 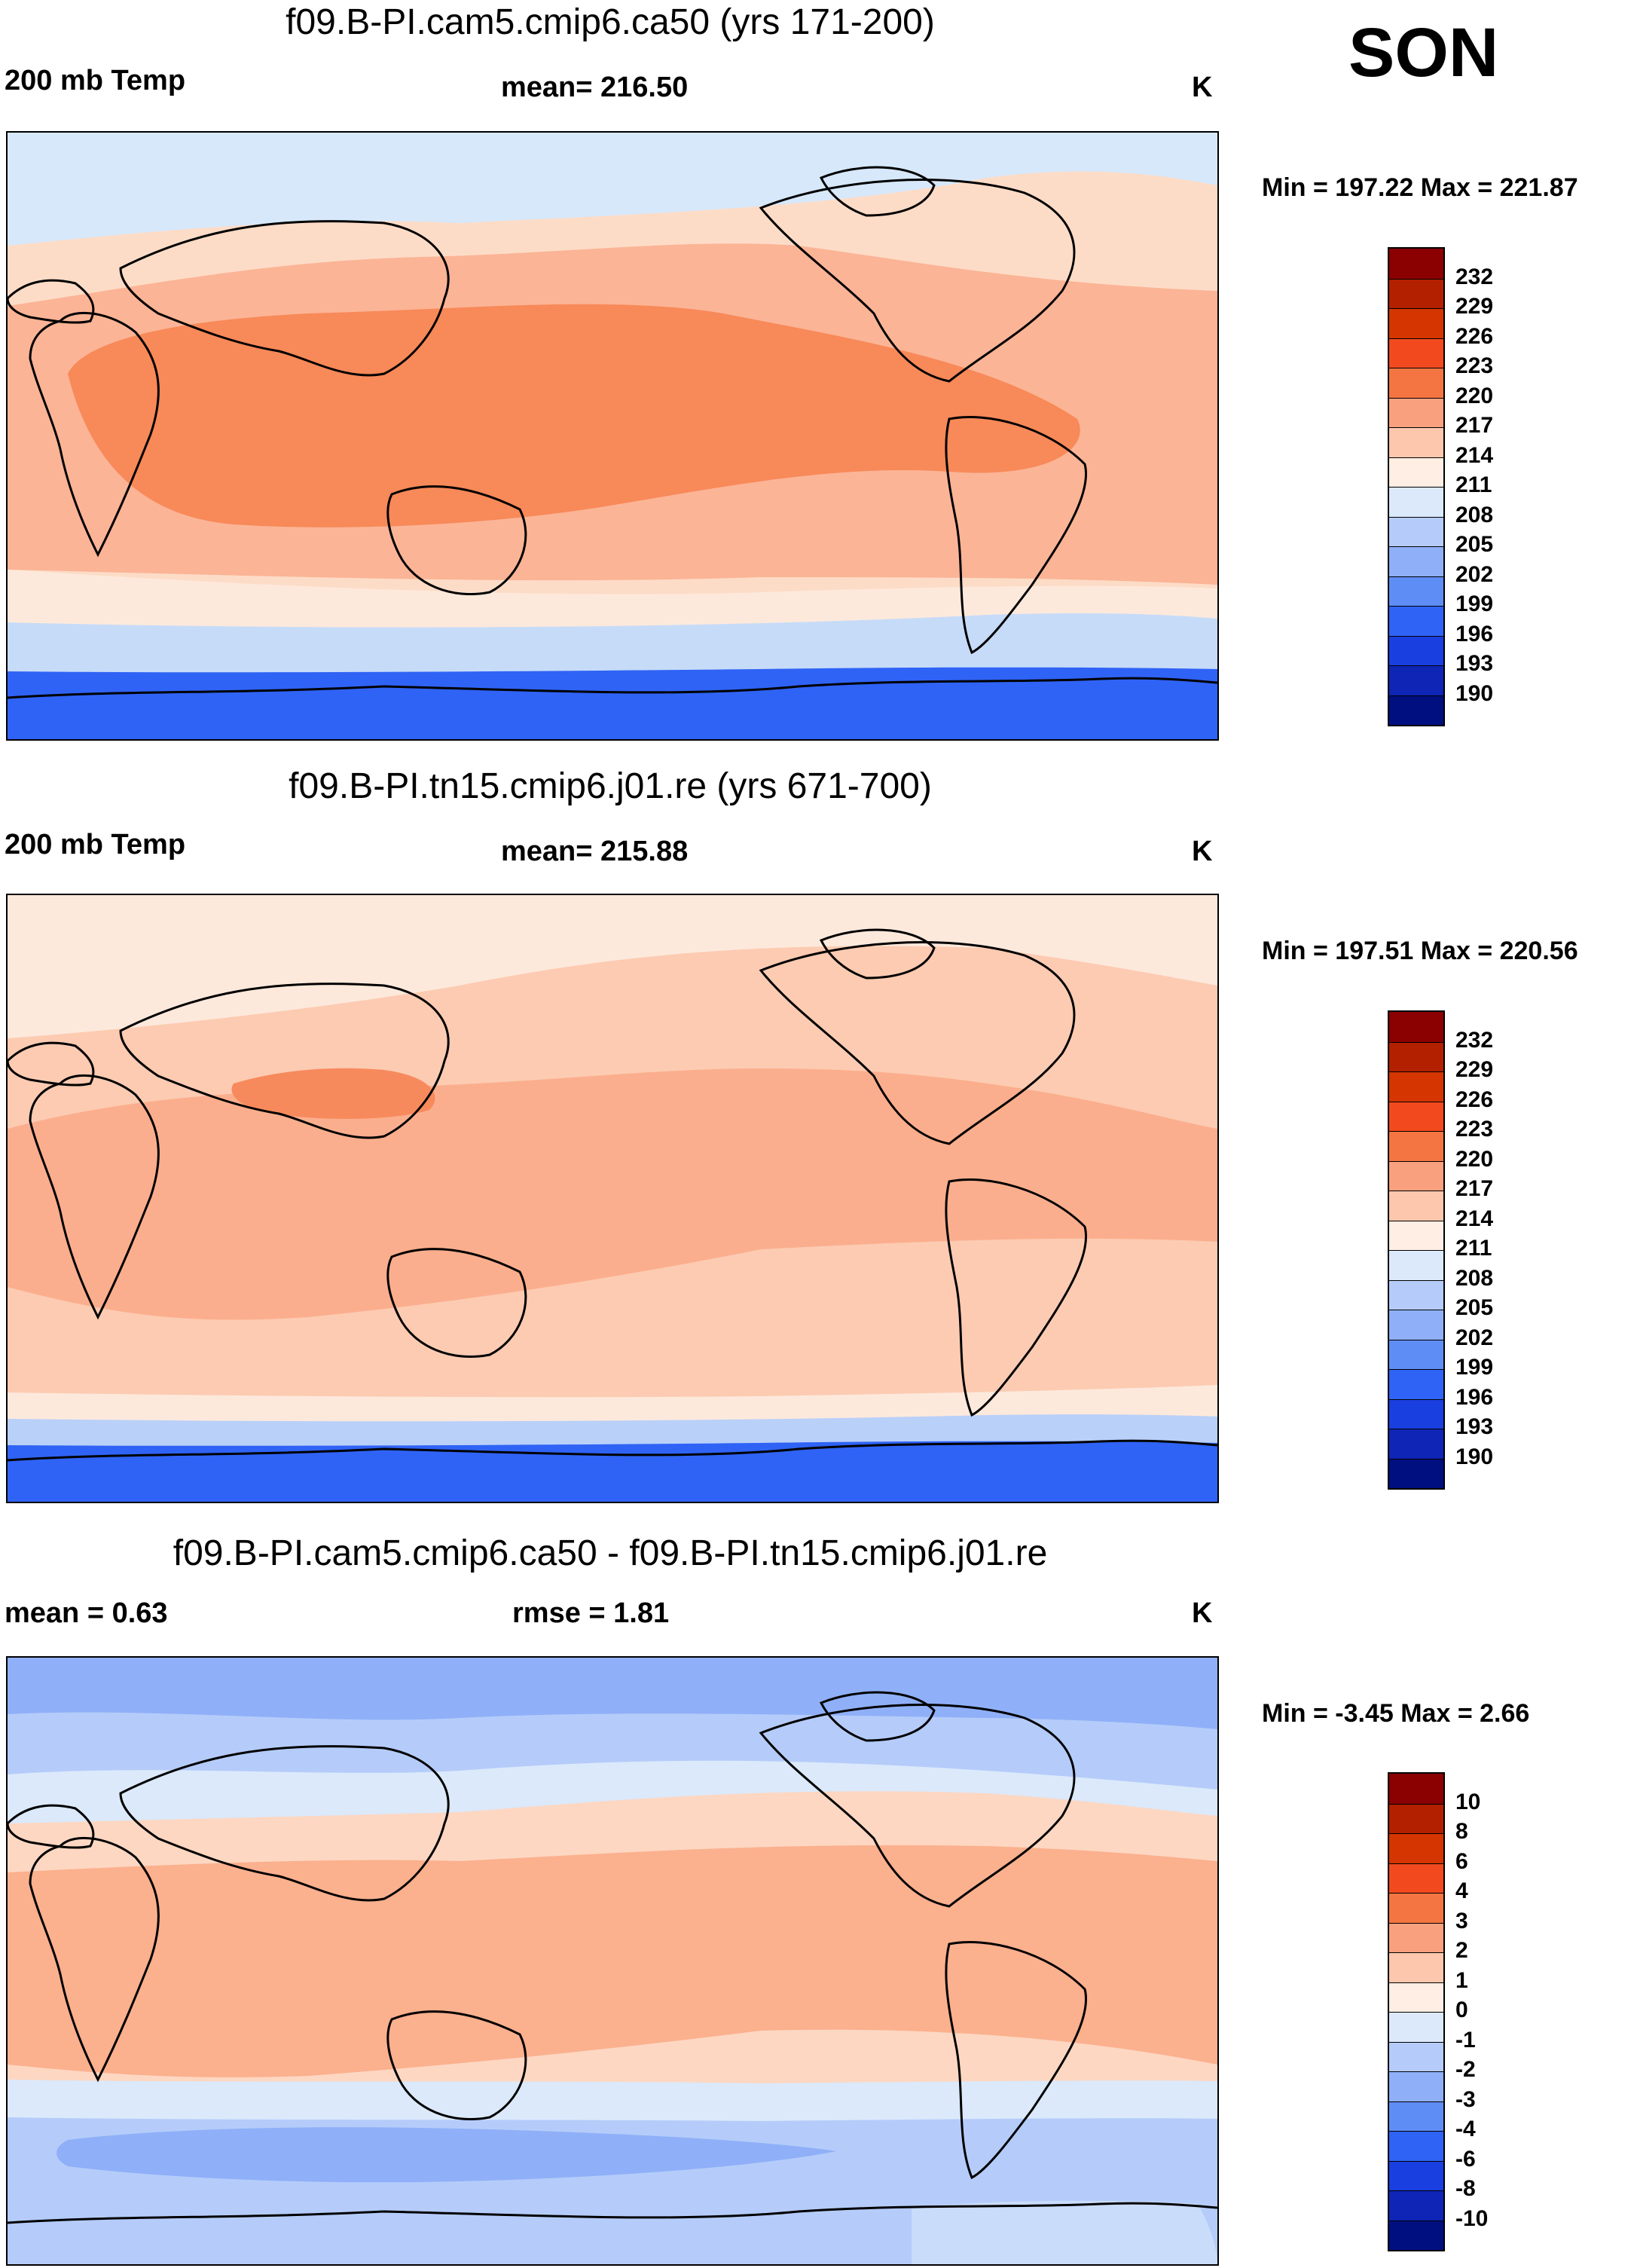 What do you see at coordinates (1474, 336) in the screenshot?
I see `colorbar-label: 226` at bounding box center [1474, 336].